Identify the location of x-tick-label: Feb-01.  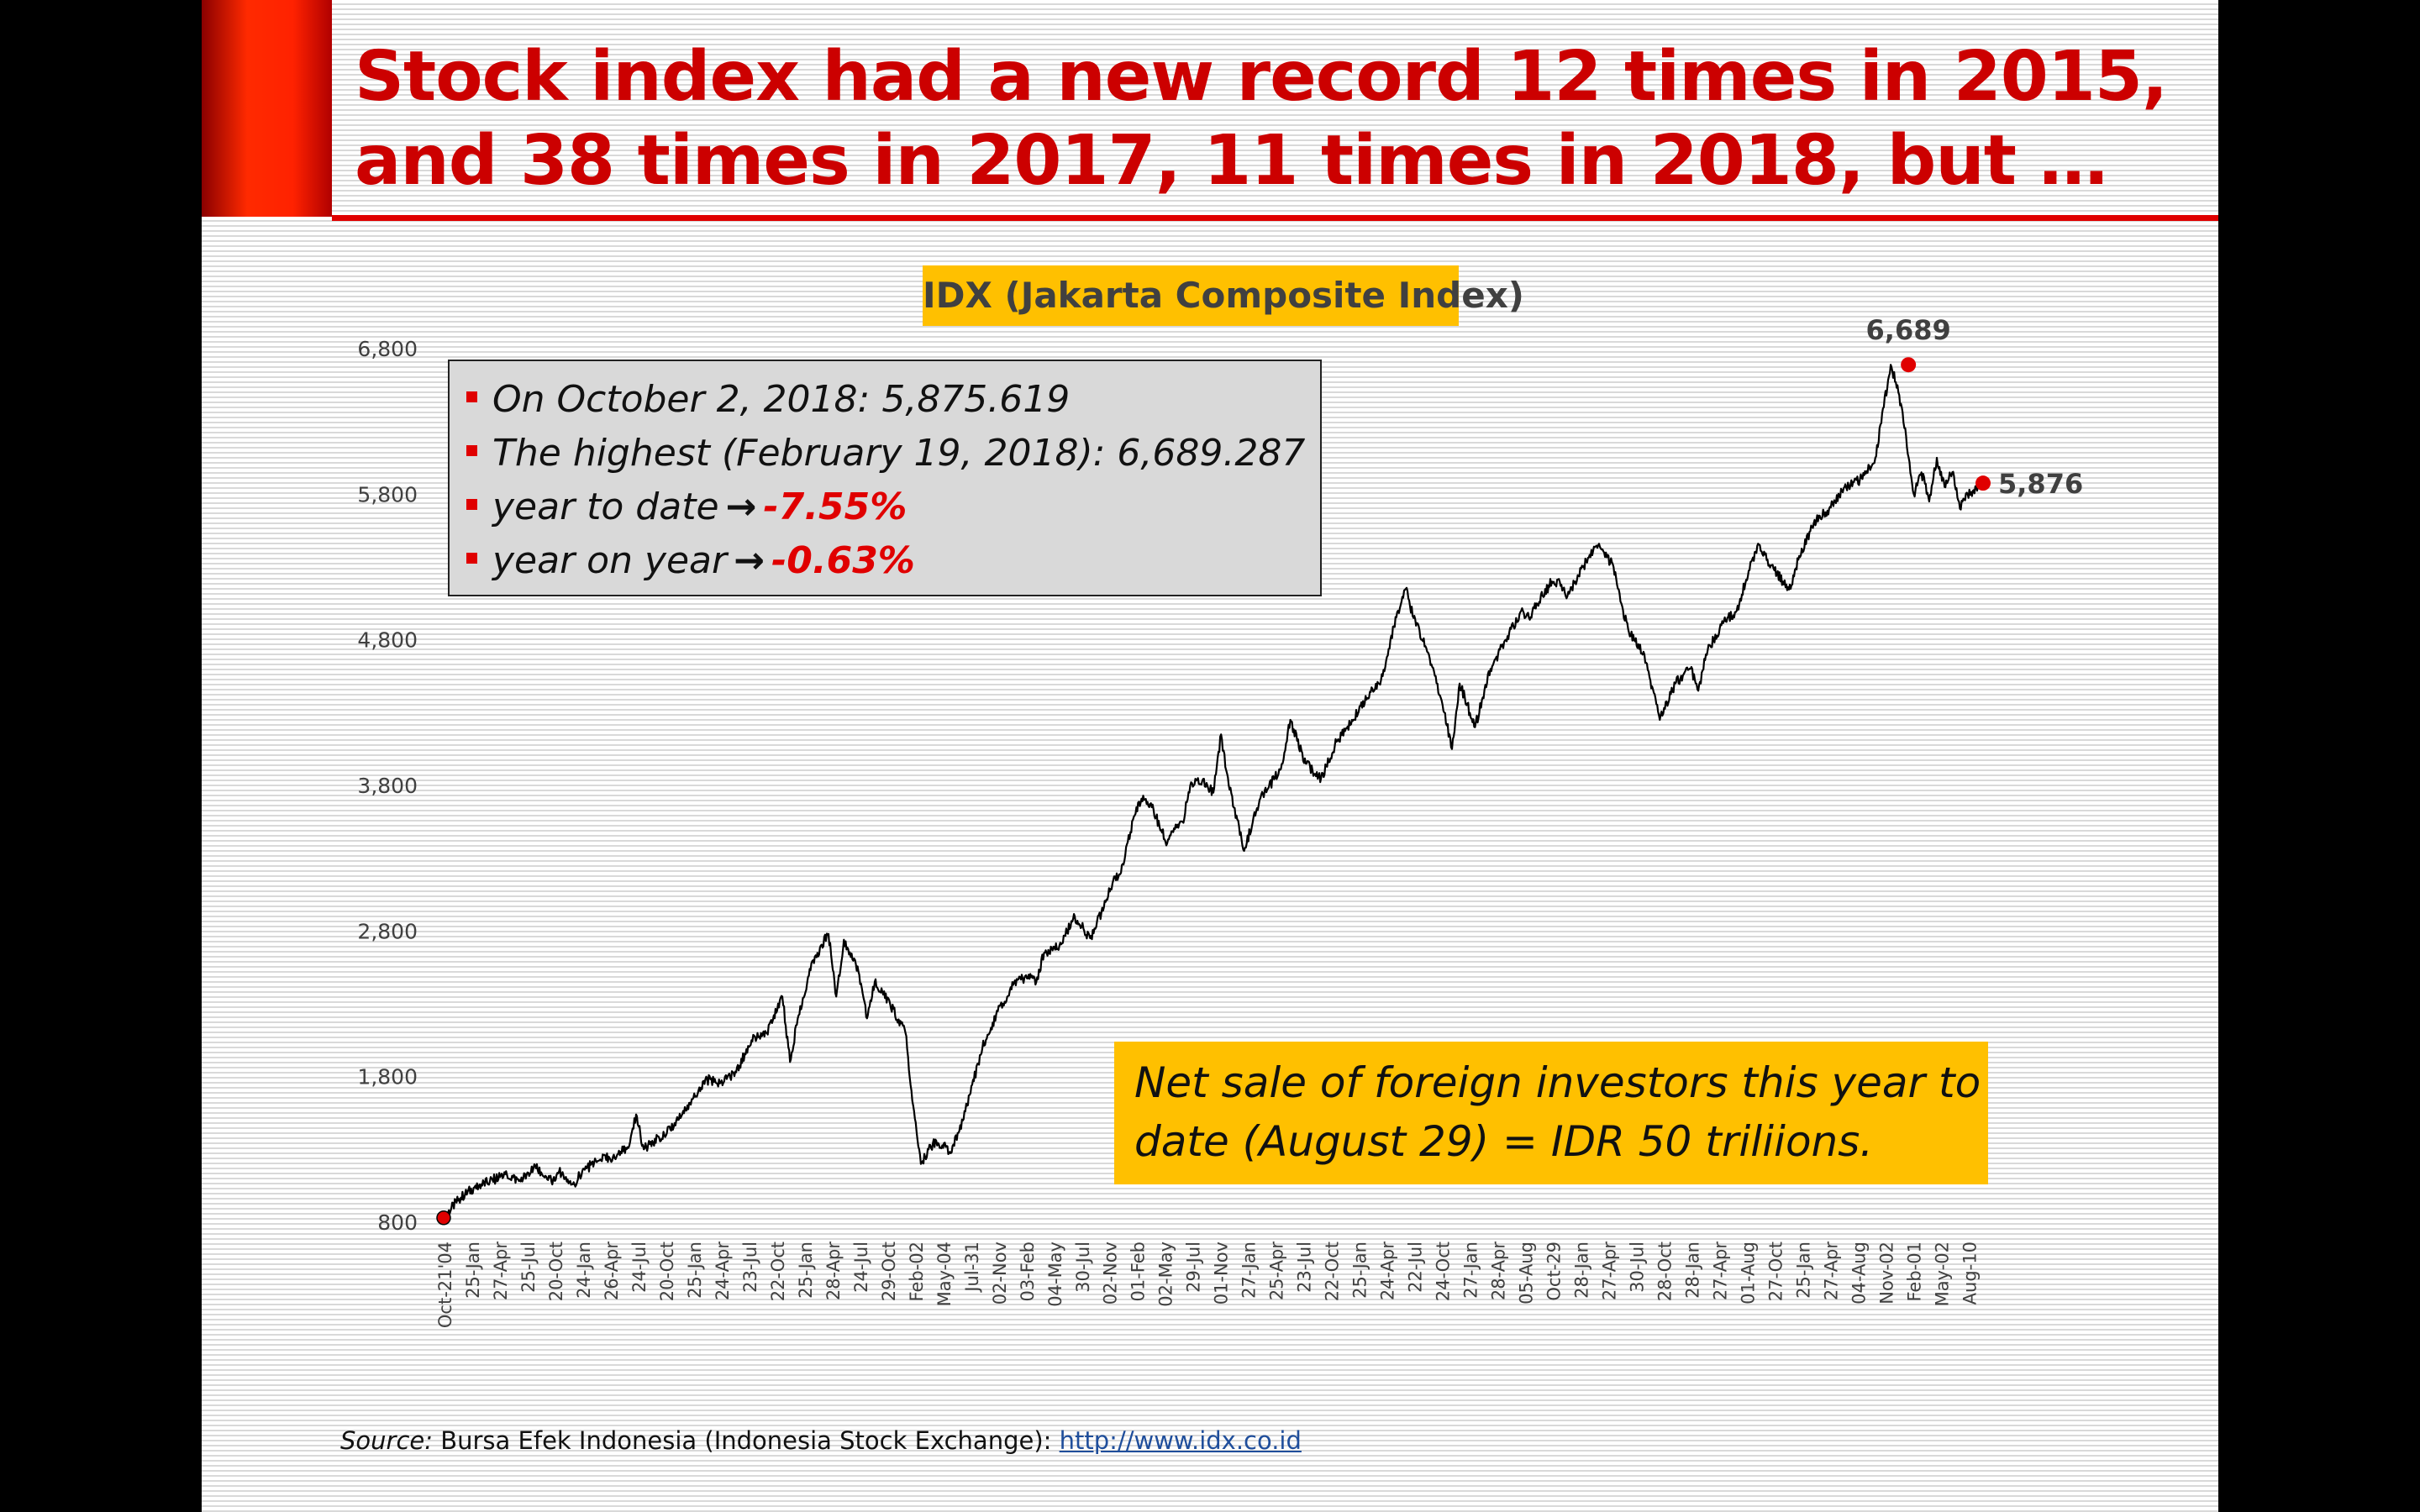
(1914, 1271).